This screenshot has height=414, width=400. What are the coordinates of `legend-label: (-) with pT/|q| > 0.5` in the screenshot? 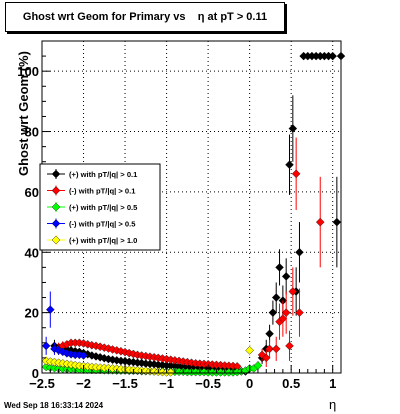 It's located at (102, 224).